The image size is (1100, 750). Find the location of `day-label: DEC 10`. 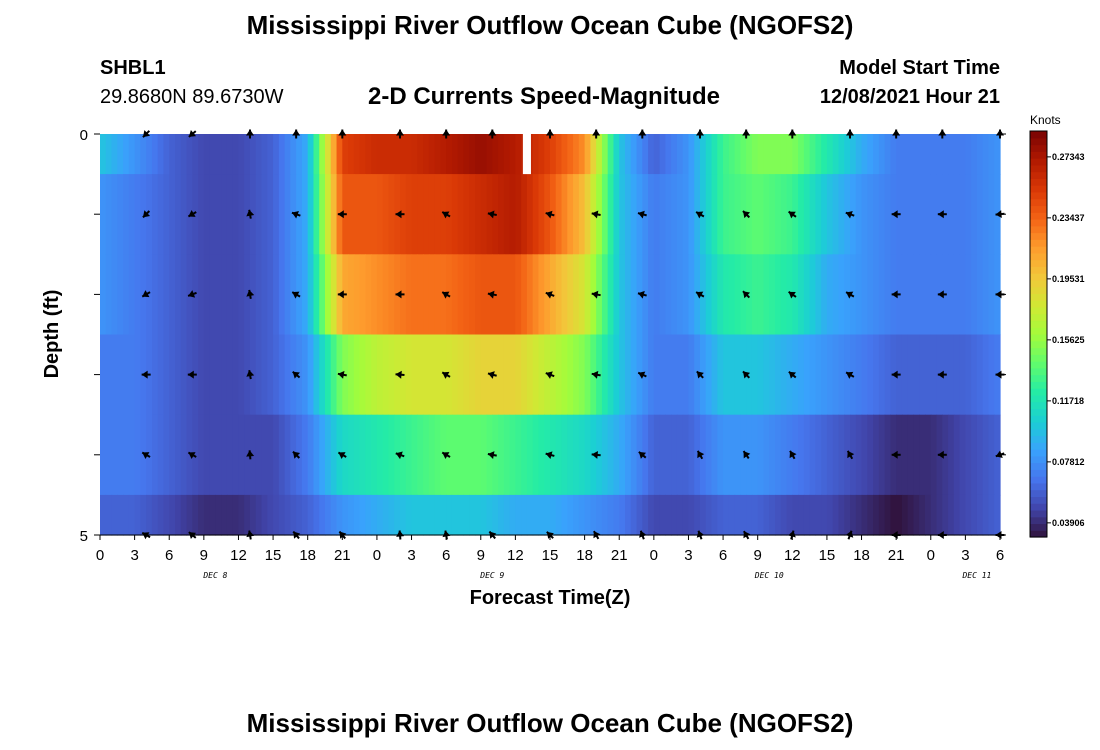

day-label: DEC 10 is located at coordinates (769, 575).